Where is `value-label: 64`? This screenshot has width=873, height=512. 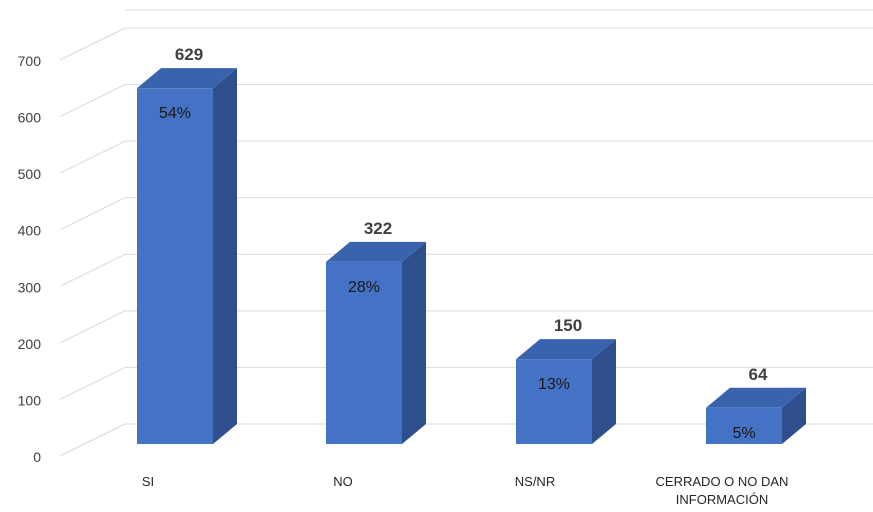 value-label: 64 is located at coordinates (758, 374).